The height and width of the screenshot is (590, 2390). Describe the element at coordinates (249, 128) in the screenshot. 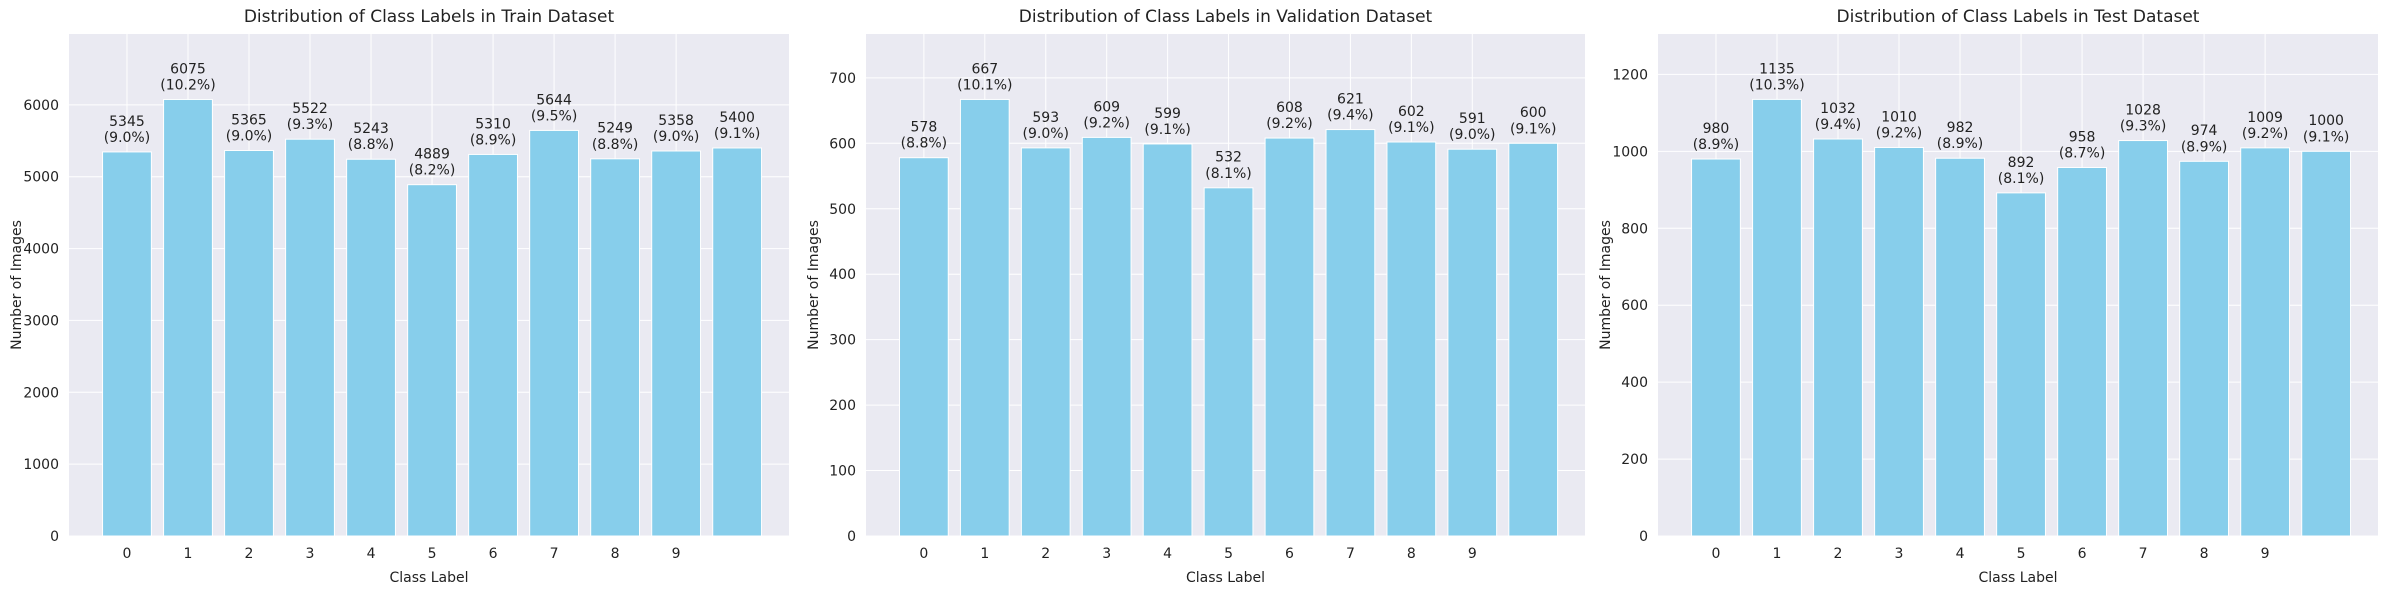

I see `value-label: 5365 (9.0%)` at that location.